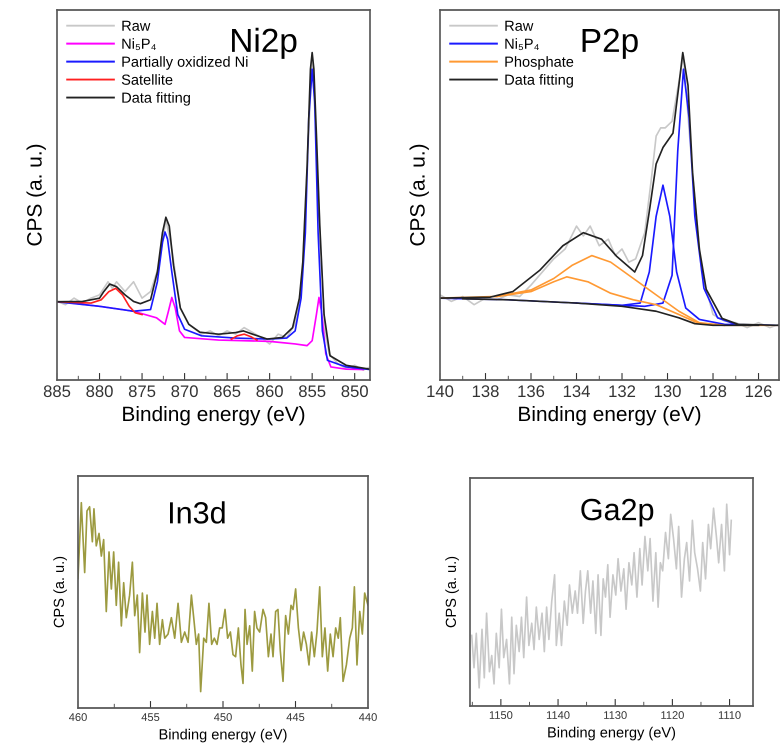 Image resolution: width=780 pixels, height=752 pixels. What do you see at coordinates (227, 391) in the screenshot?
I see `x-tick-label: 865` at bounding box center [227, 391].